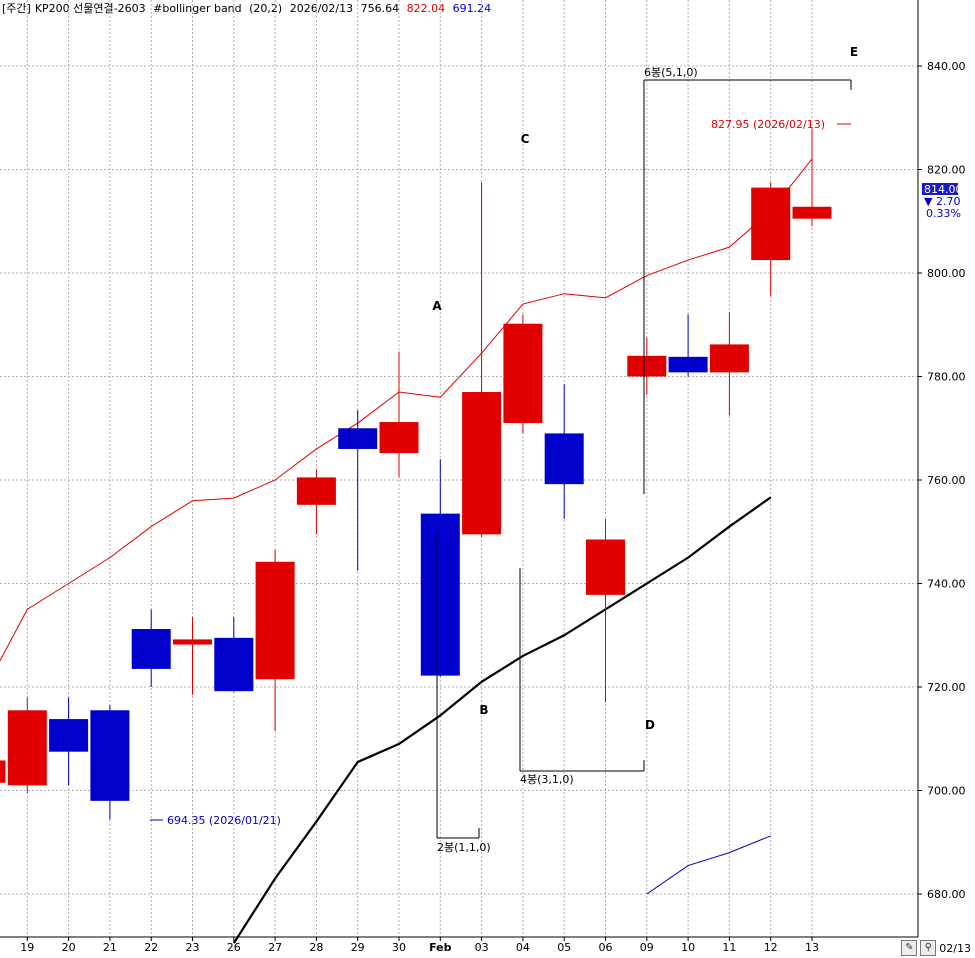 This screenshot has height=958, width=975. I want to click on last-price-value: 814.00, so click(943, 189).